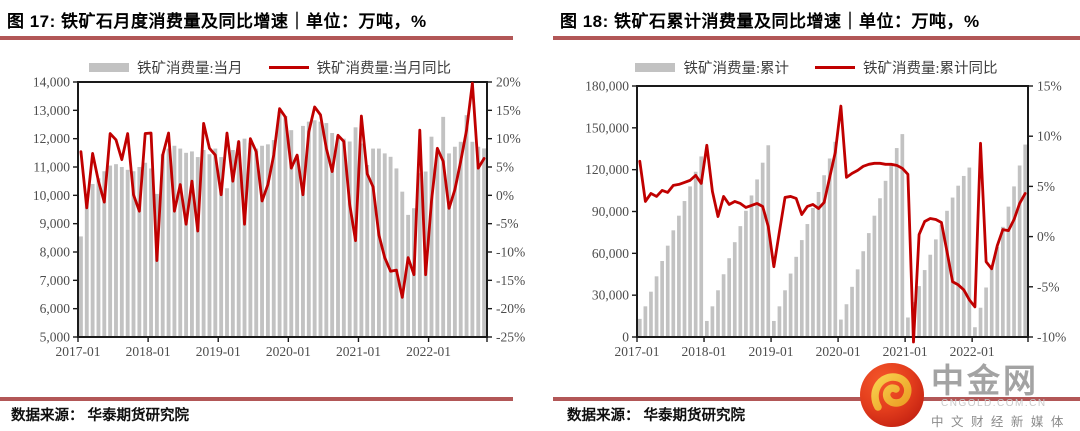  Describe the element at coordinates (55, 252) in the screenshot. I see `y-left-tick-label: 8,000` at that location.